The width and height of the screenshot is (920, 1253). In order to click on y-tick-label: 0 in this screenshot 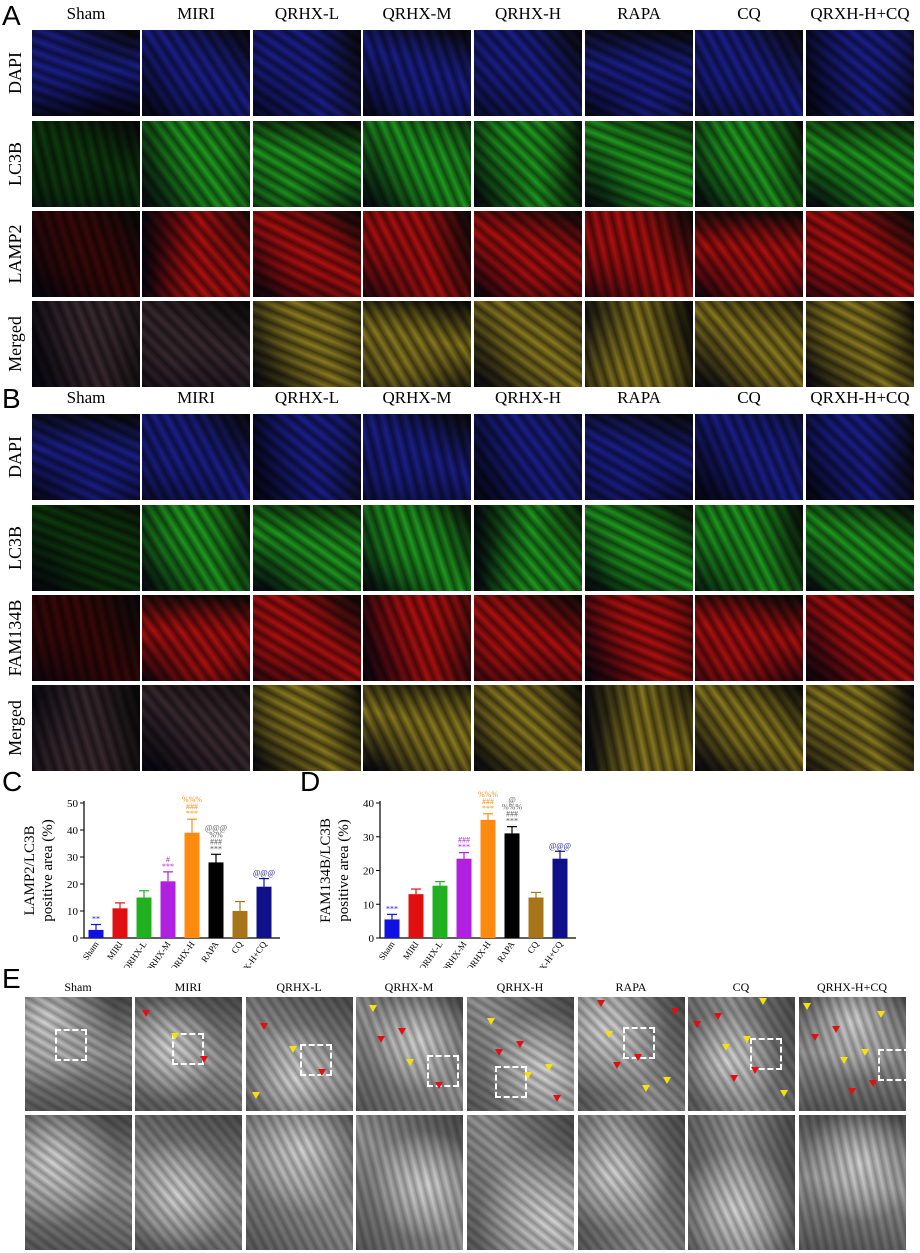, I will do `click(76, 939)`.